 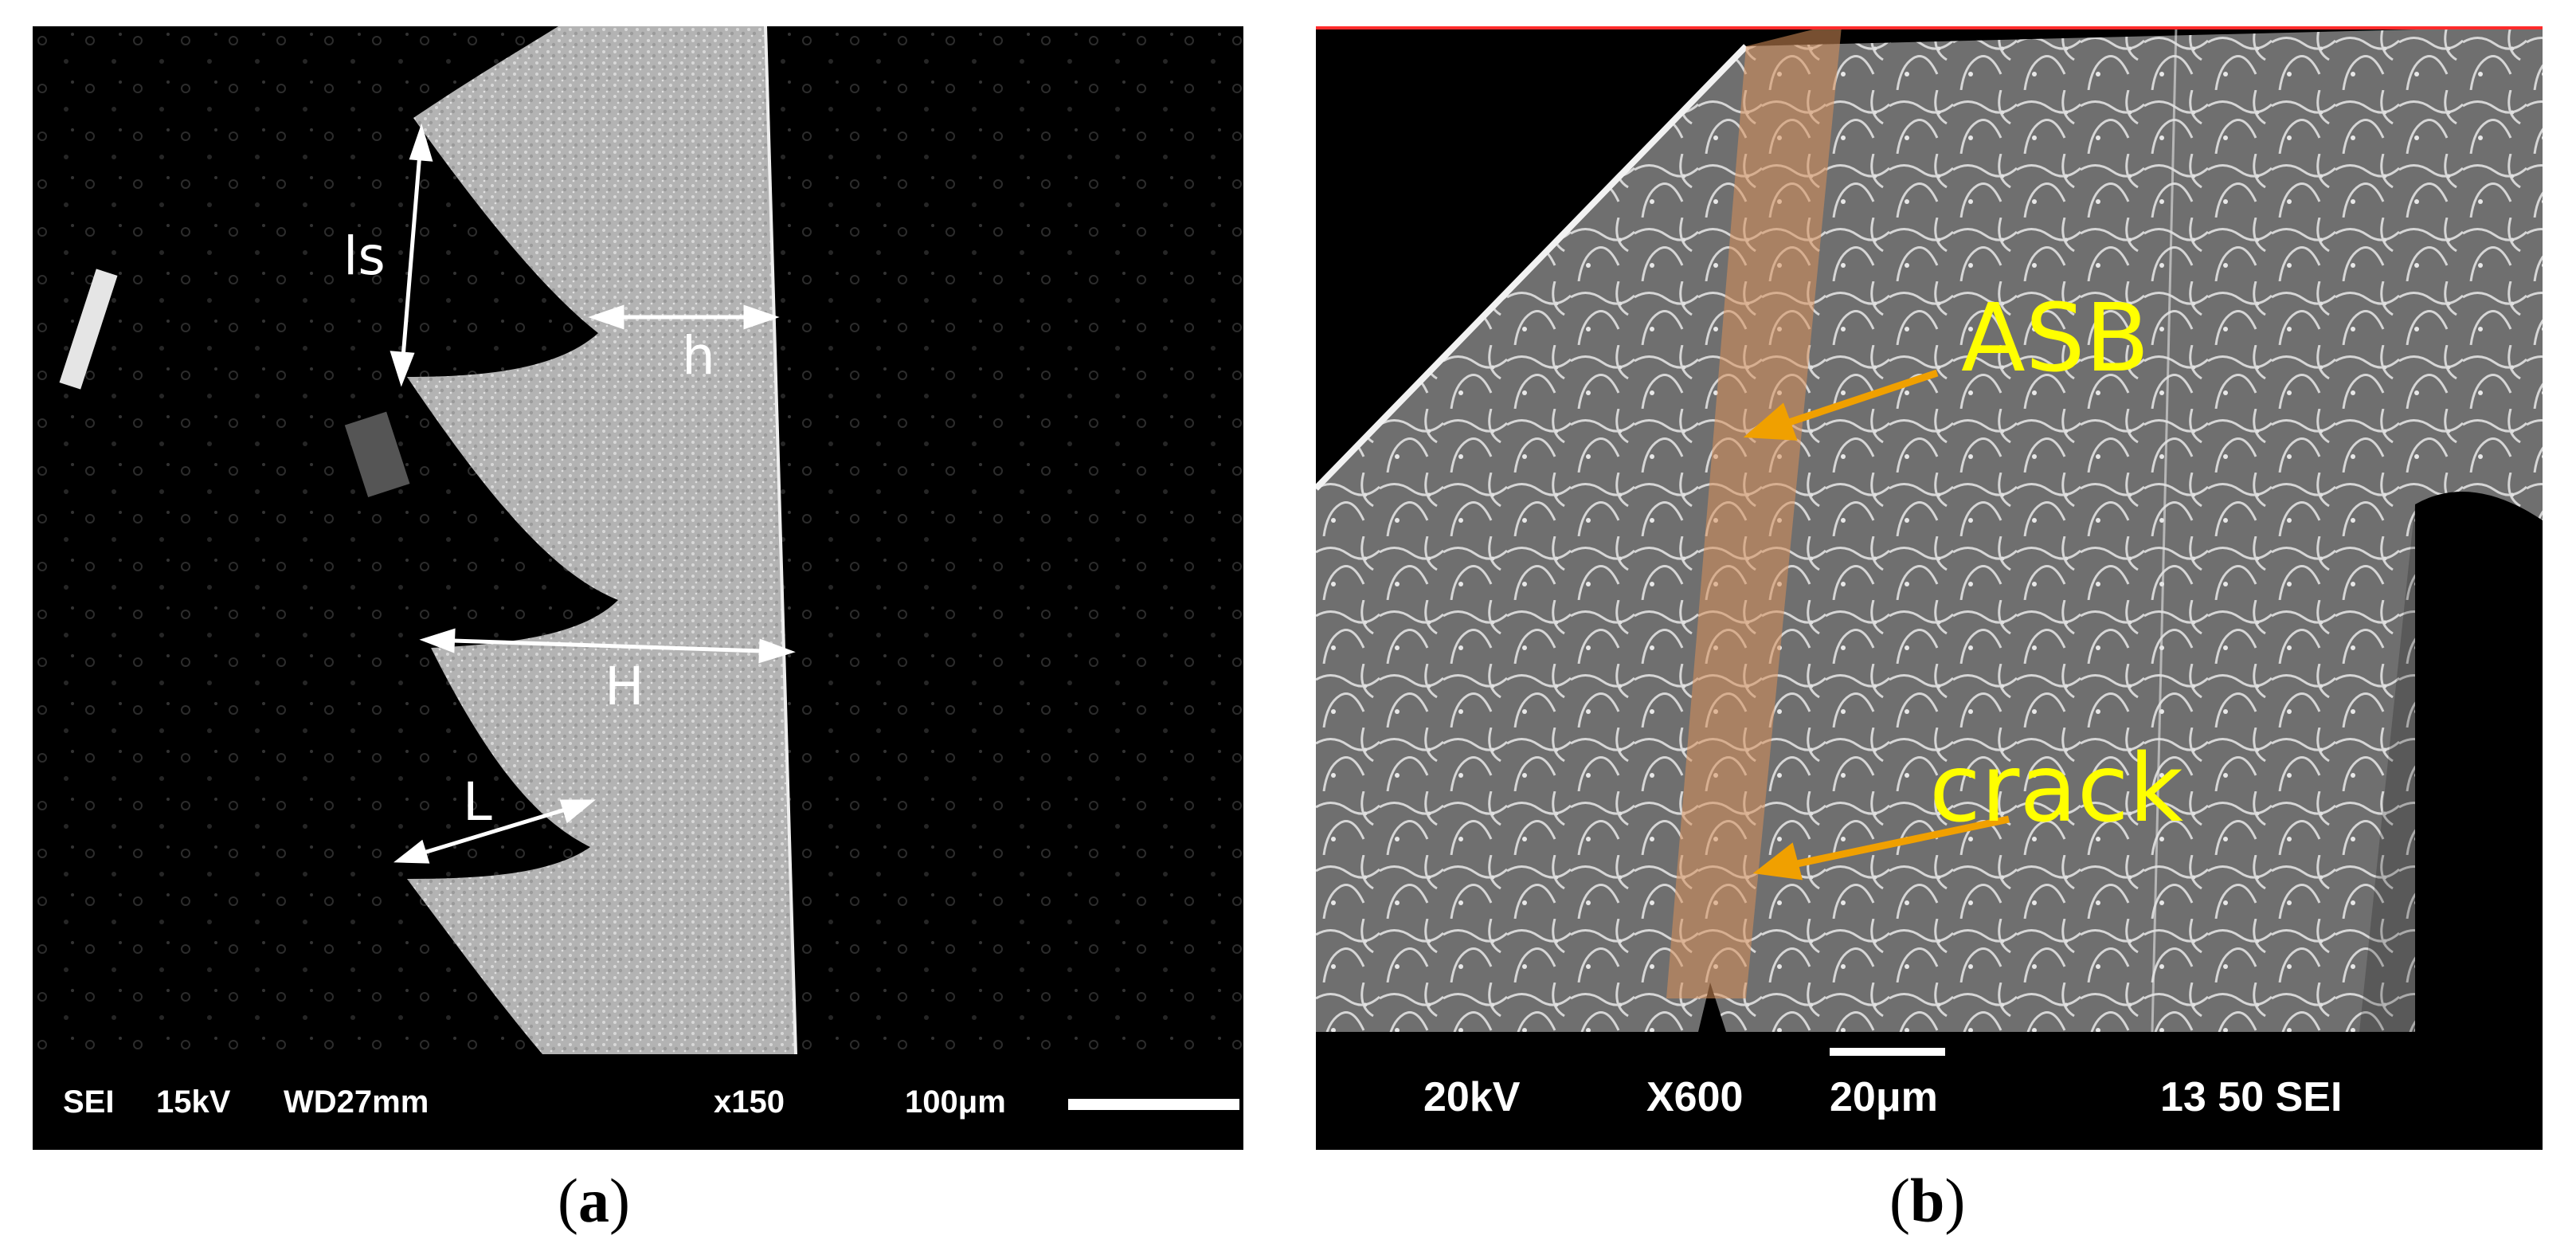 What do you see at coordinates (1754, 512) in the screenshot?
I see `asb-band` at bounding box center [1754, 512].